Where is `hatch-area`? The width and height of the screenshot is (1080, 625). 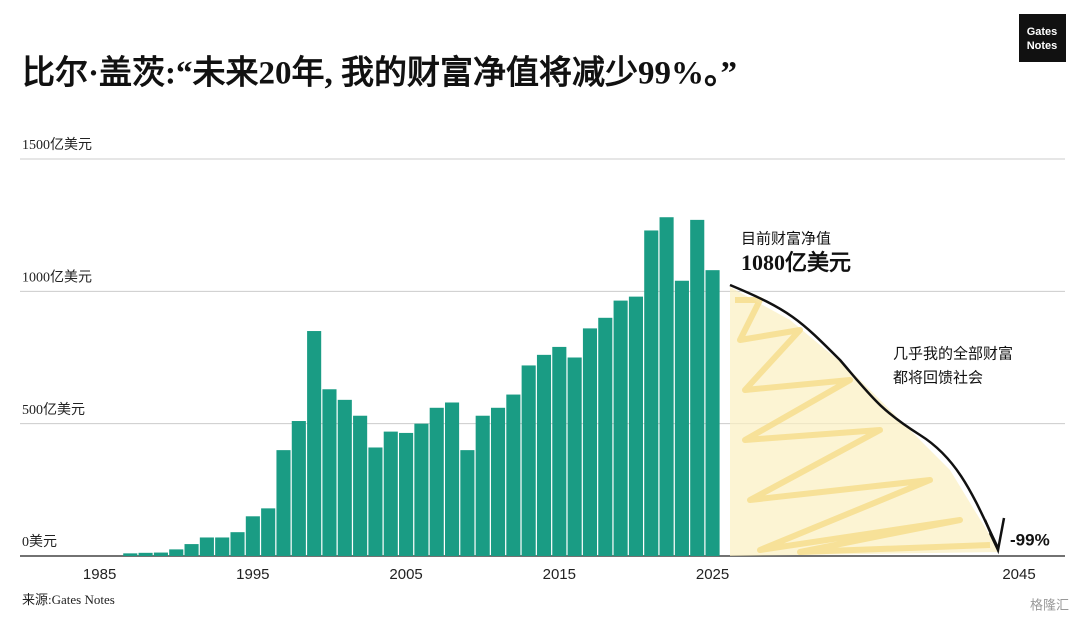
hatch-area is located at coordinates (865, 421).